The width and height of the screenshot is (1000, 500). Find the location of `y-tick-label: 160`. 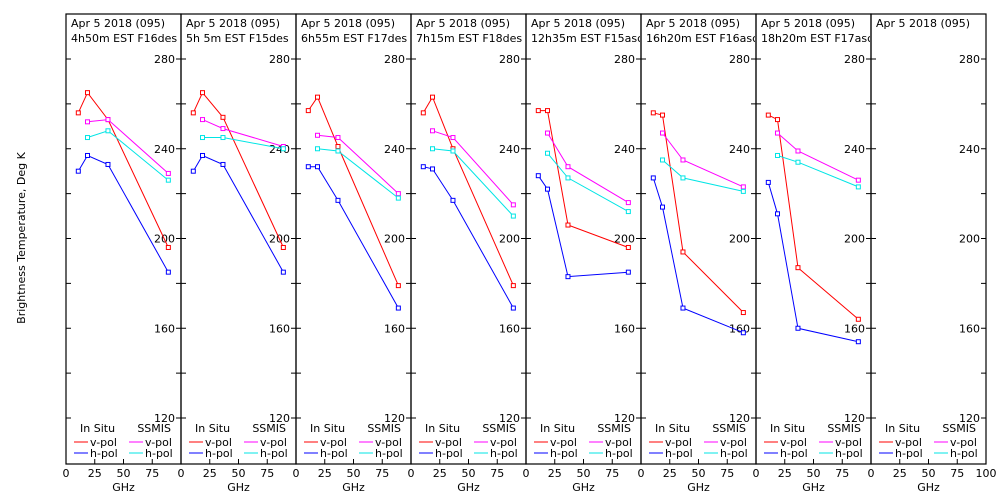

y-tick-label: 160 is located at coordinates (279, 328).